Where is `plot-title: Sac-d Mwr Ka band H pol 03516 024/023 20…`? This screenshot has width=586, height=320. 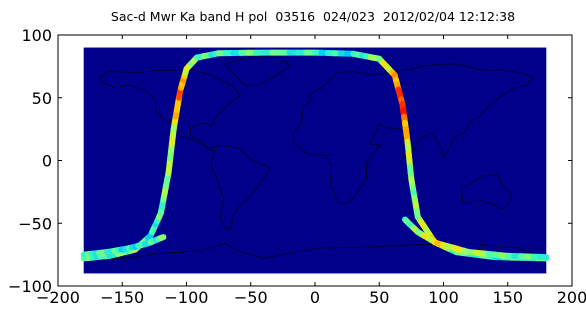
plot-title: Sac-d Mwr Ka band H pol 03516 024/023 20… is located at coordinates (313, 16).